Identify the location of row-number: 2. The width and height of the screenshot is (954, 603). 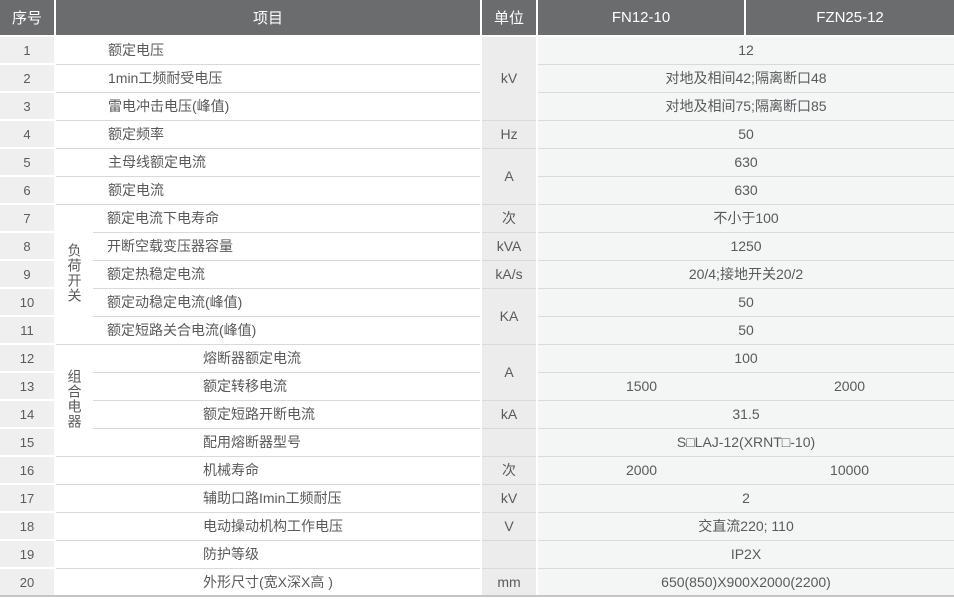
(28, 78).